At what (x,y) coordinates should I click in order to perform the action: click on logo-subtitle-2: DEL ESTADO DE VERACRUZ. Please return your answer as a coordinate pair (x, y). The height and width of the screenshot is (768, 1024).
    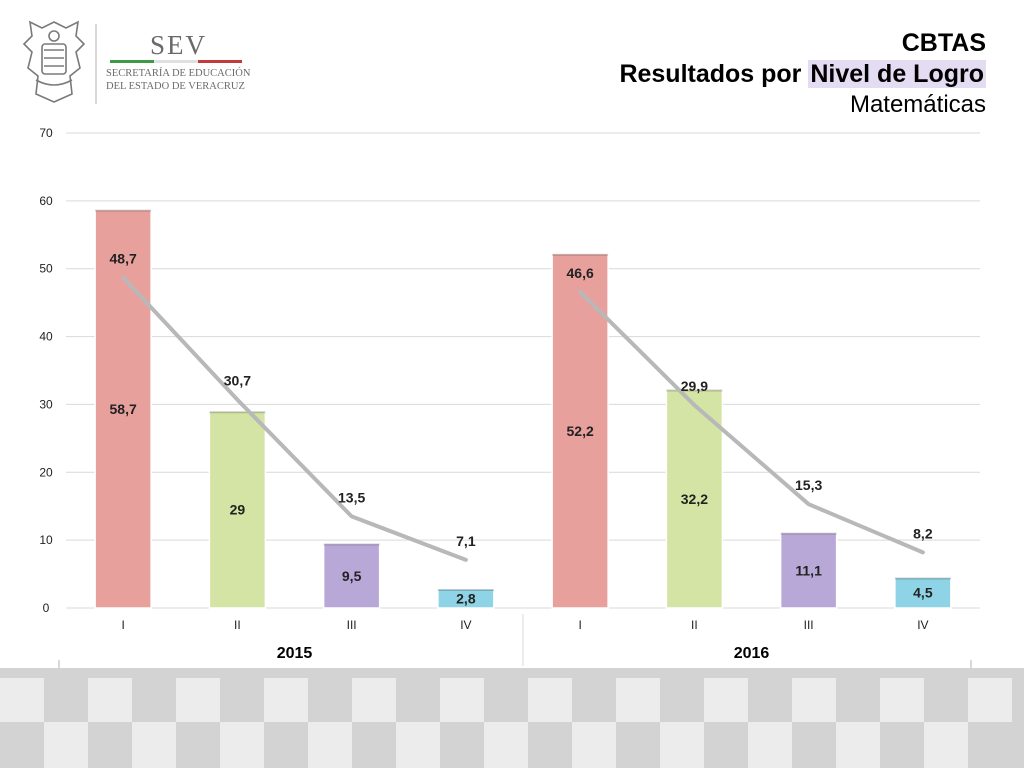
    Looking at the image, I should click on (175, 86).